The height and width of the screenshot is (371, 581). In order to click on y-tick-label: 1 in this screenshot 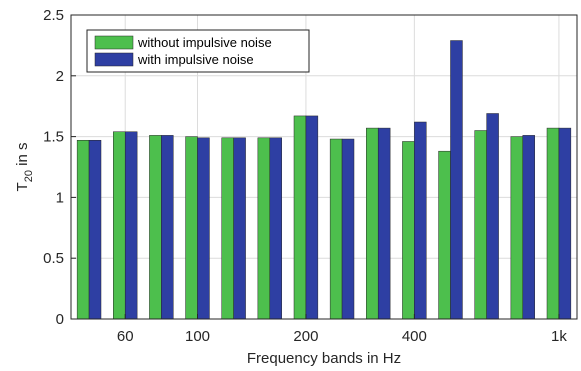, I will do `click(60, 197)`.